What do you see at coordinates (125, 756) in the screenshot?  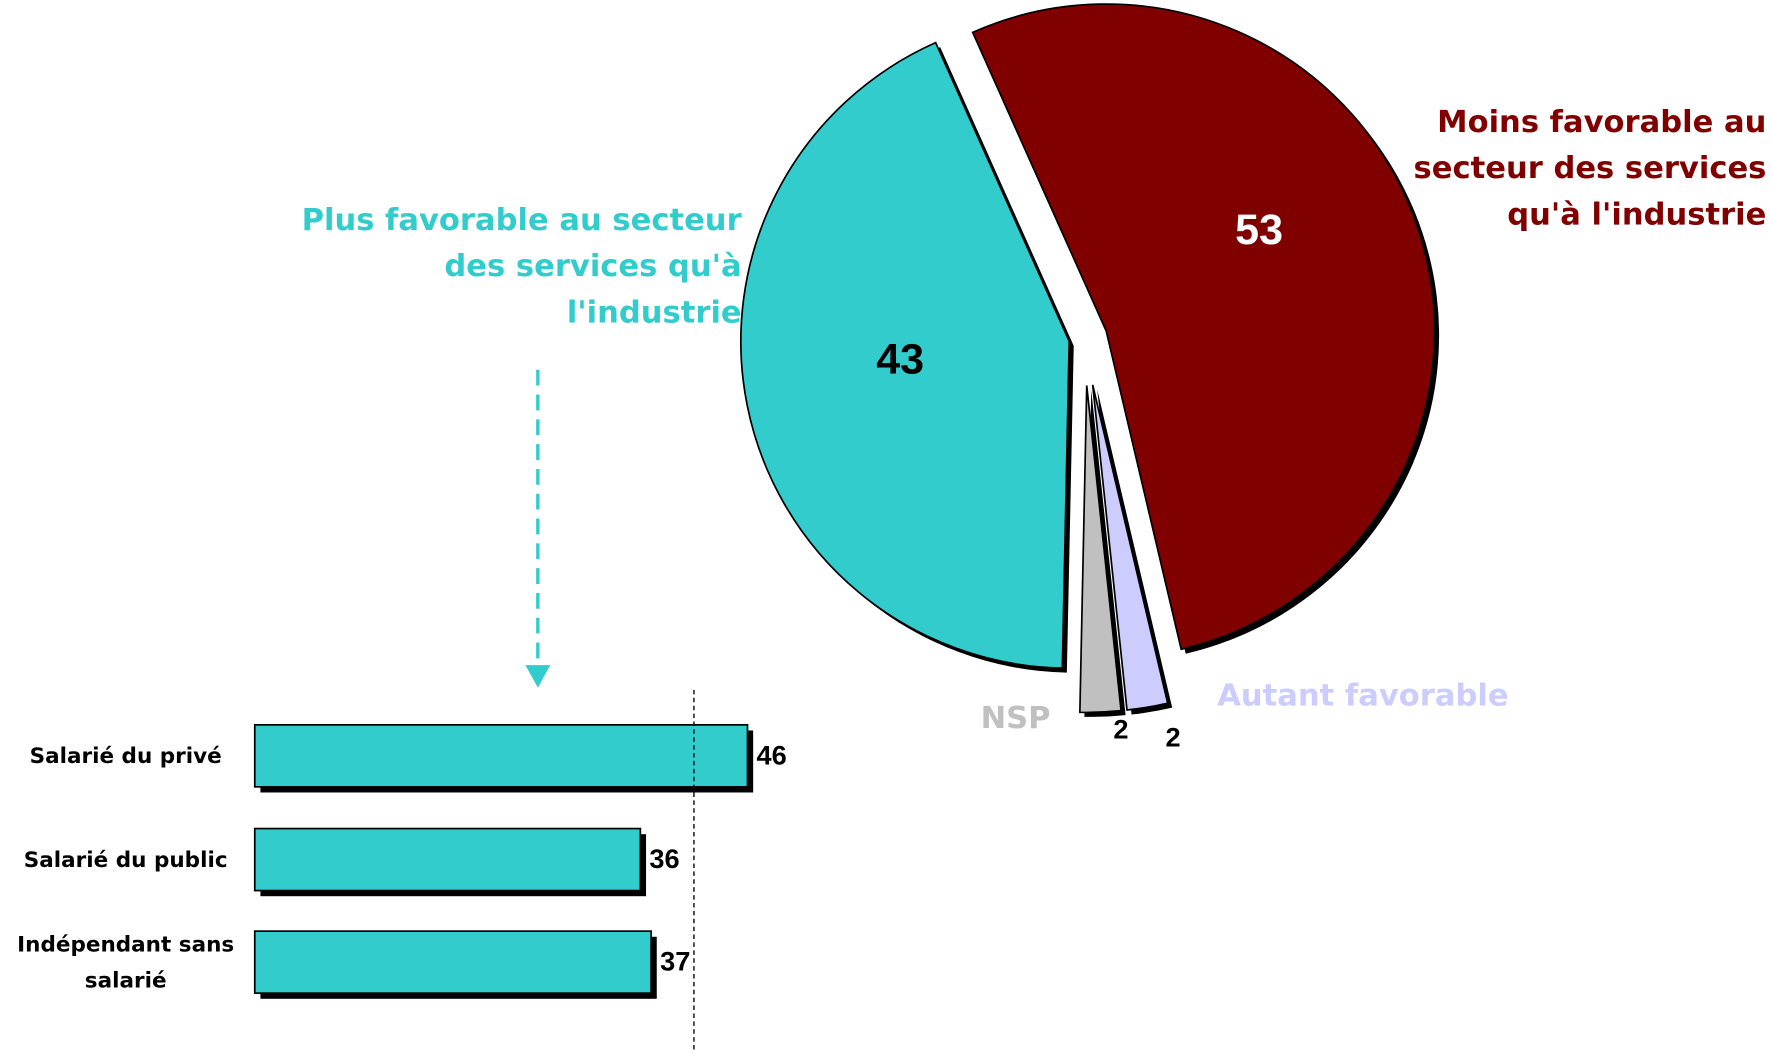 I see `category-label: Salarié du privé` at bounding box center [125, 756].